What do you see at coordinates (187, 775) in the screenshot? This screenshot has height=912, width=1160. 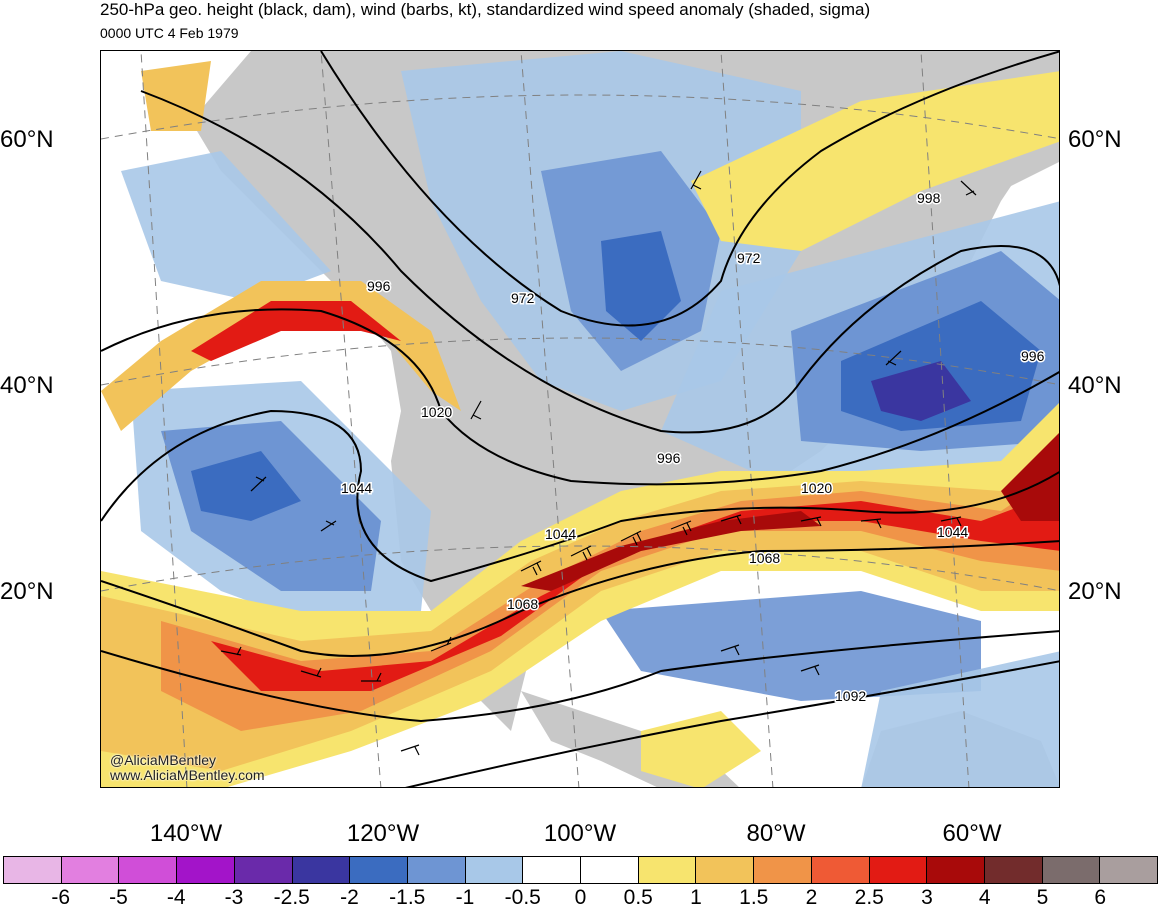 I see `credit-website: www.AliciaMBentley.com` at bounding box center [187, 775].